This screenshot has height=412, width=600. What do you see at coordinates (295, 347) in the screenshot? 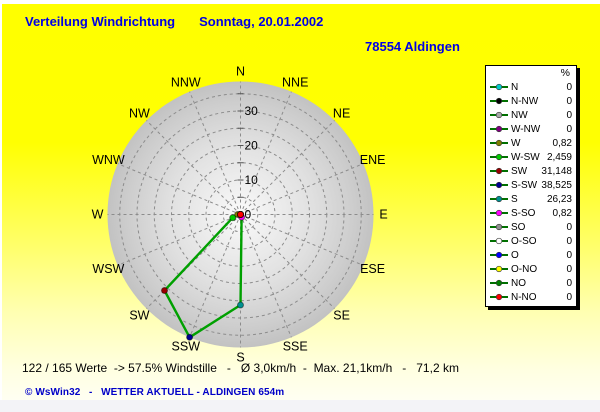
I see `compass-label-SSE: SSE` at bounding box center [295, 347].